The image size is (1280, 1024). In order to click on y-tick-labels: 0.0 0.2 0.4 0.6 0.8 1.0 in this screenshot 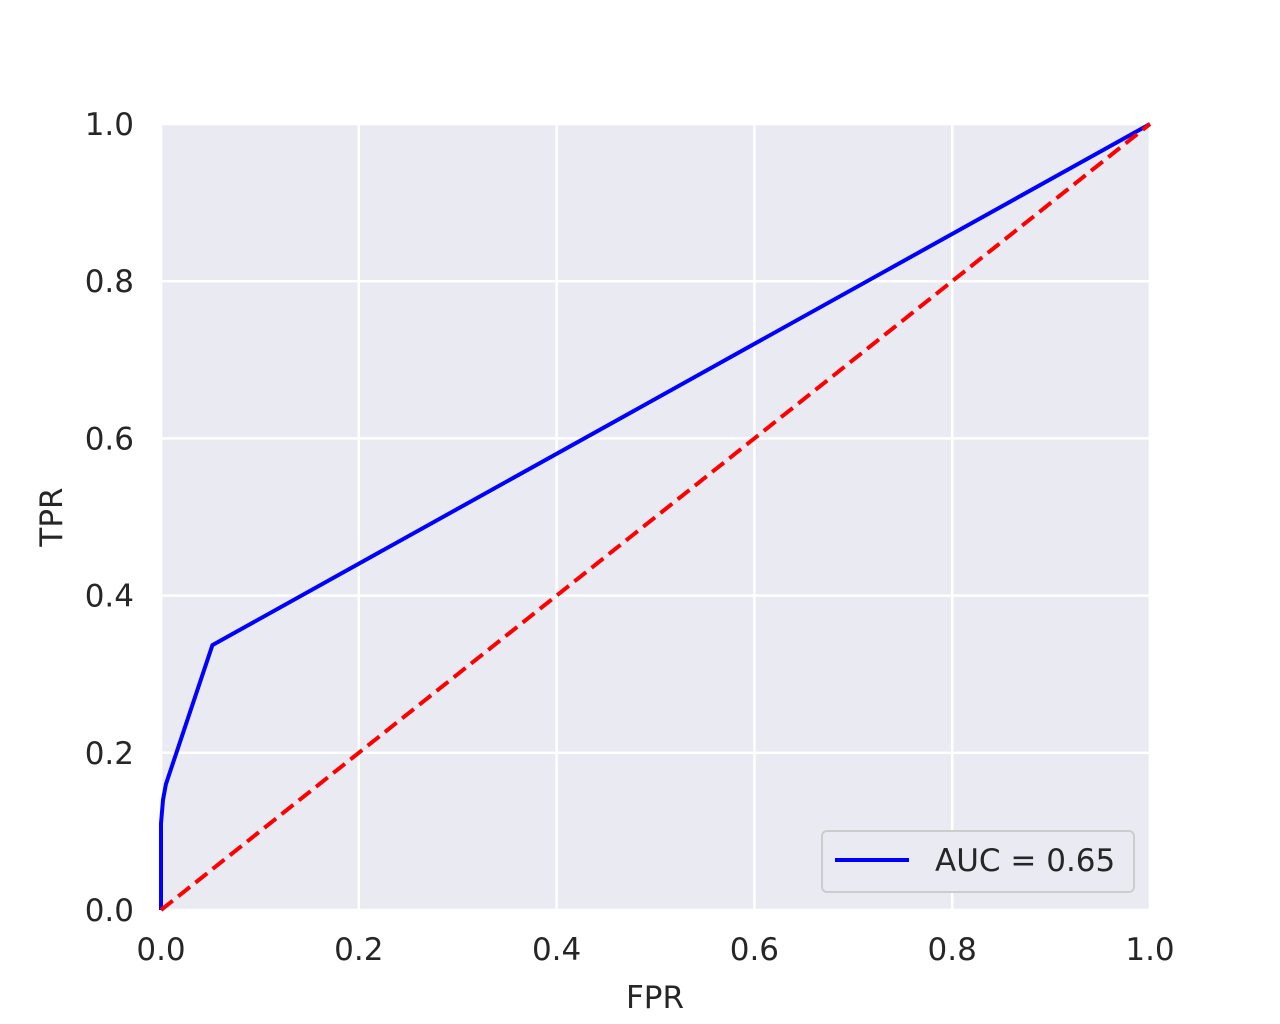, I will do `click(109, 518)`.